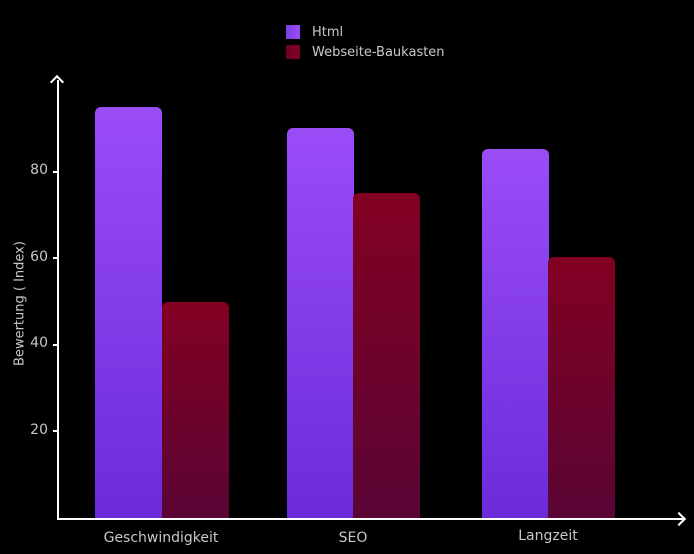 The height and width of the screenshot is (554, 694). Describe the element at coordinates (370, 519) in the screenshot. I see `x-axis` at that location.